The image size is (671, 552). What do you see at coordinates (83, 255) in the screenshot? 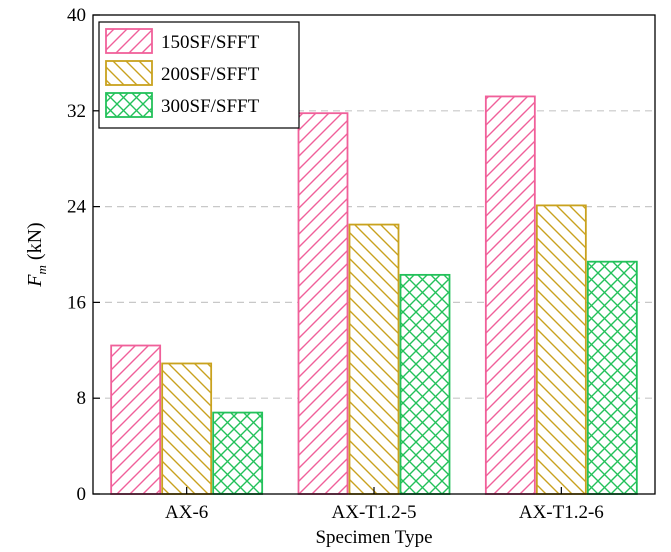
I see `y-axis-ticks: 0 8 16 24 32 40` at bounding box center [83, 255].